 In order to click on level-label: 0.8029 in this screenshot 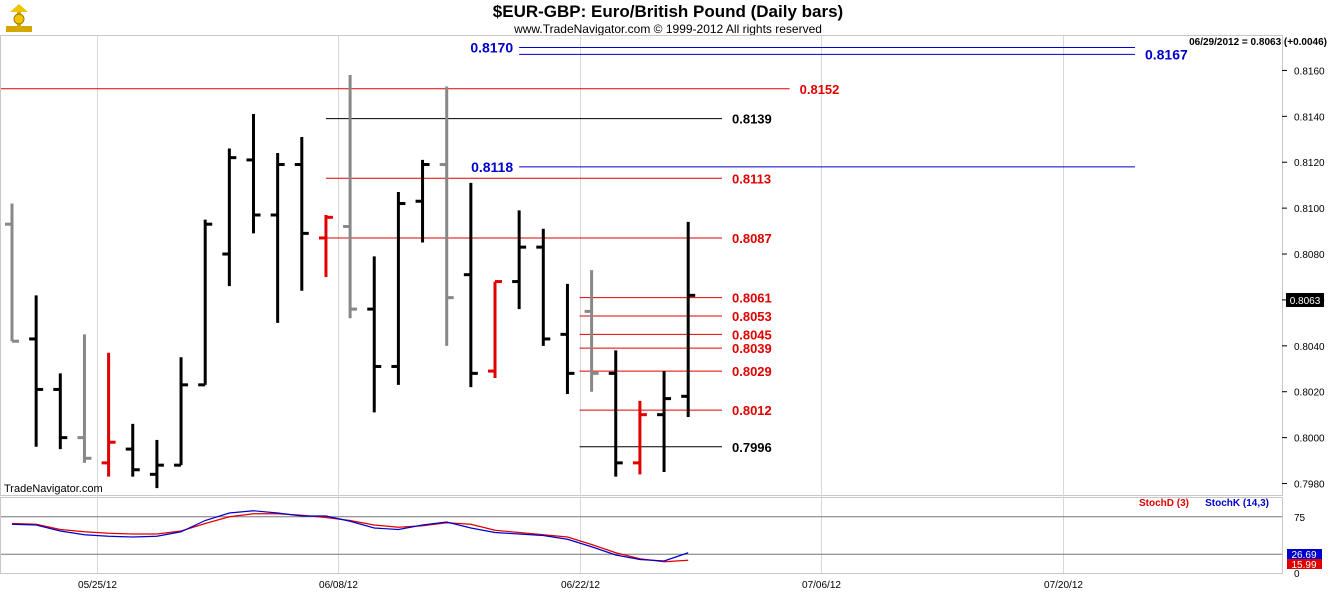, I will do `click(752, 371)`.